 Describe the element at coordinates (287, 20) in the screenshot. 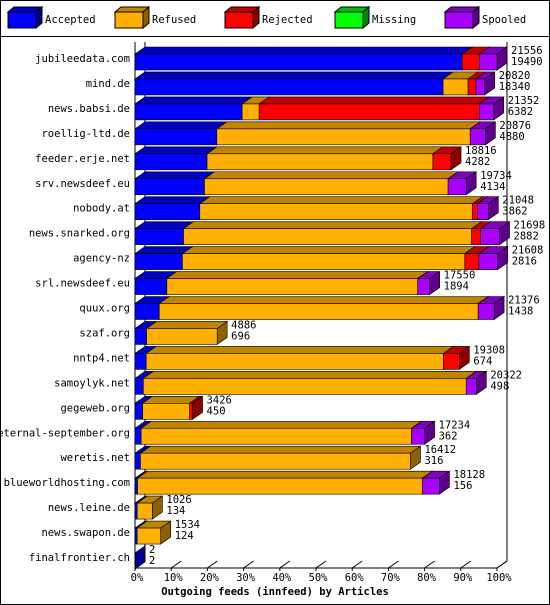

I see `legend-label: Rejected` at that location.